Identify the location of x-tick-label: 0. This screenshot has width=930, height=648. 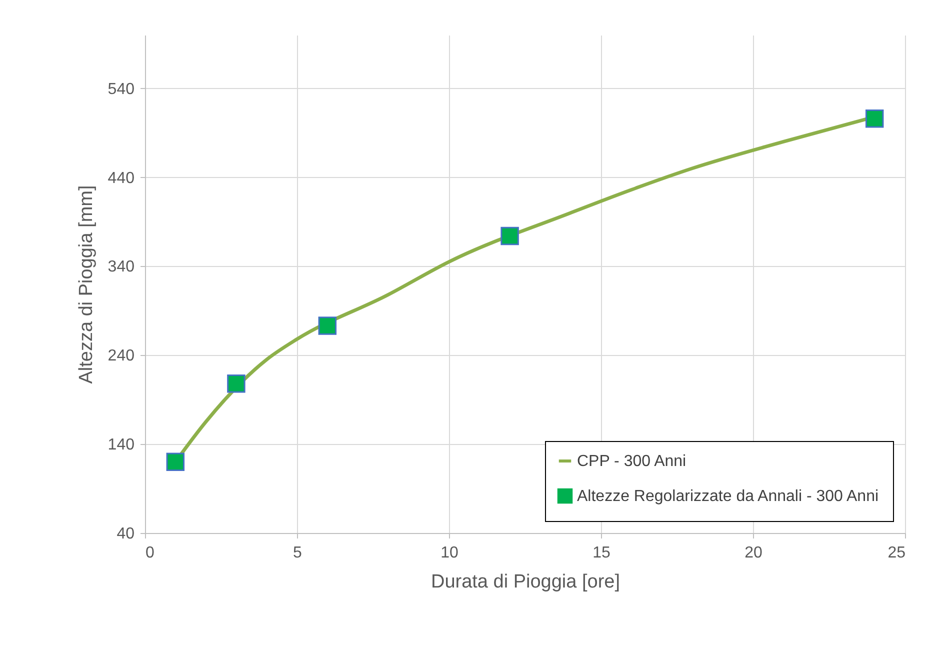
(150, 553).